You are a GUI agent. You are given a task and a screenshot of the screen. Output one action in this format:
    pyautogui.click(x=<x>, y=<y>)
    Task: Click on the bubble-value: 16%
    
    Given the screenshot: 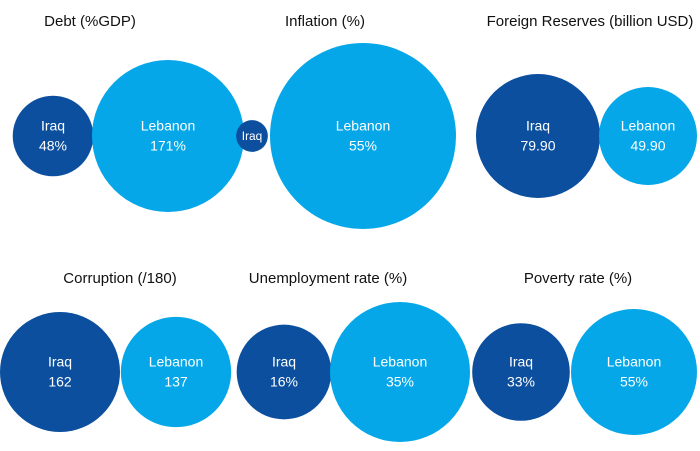 What is the action you would take?
    pyautogui.click(x=284, y=382)
    